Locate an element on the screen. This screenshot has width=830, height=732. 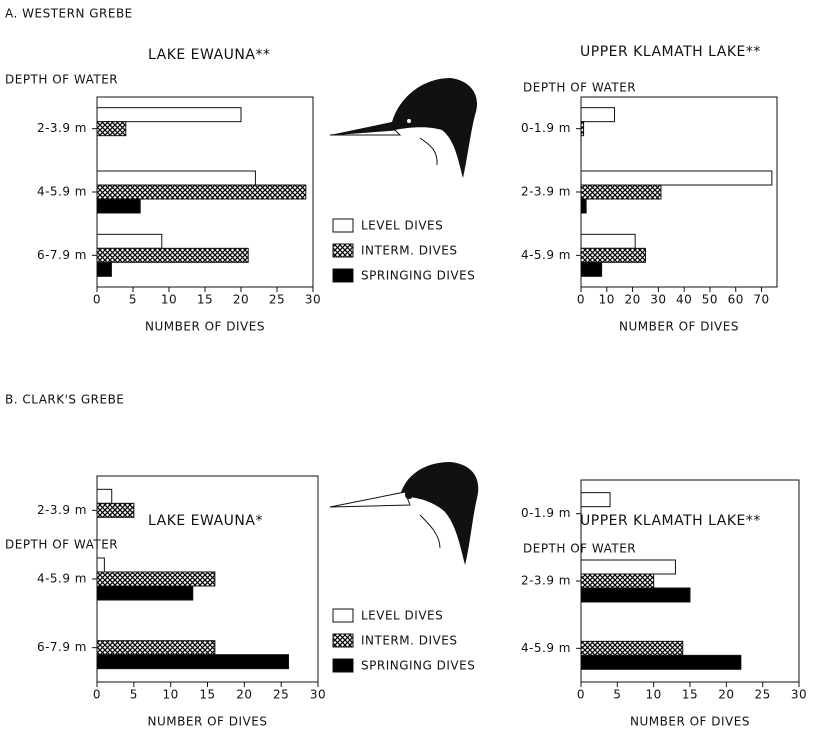
x-tick-label: 70 is located at coordinates (761, 300).